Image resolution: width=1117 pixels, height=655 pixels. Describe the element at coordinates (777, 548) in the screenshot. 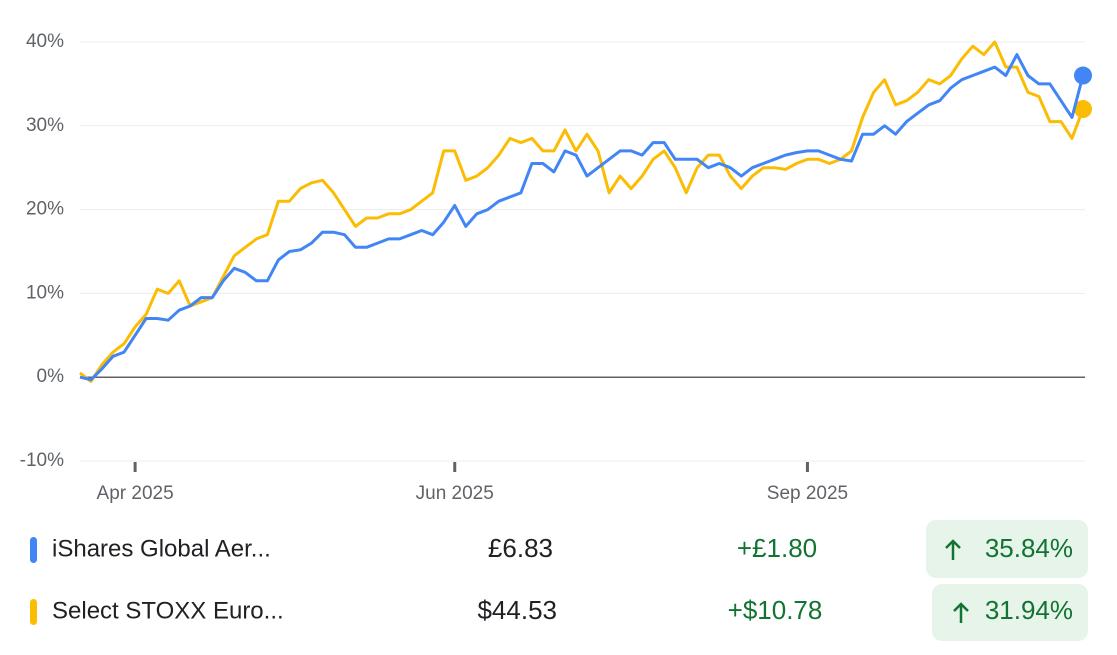

I see `change: +£1.80` at that location.